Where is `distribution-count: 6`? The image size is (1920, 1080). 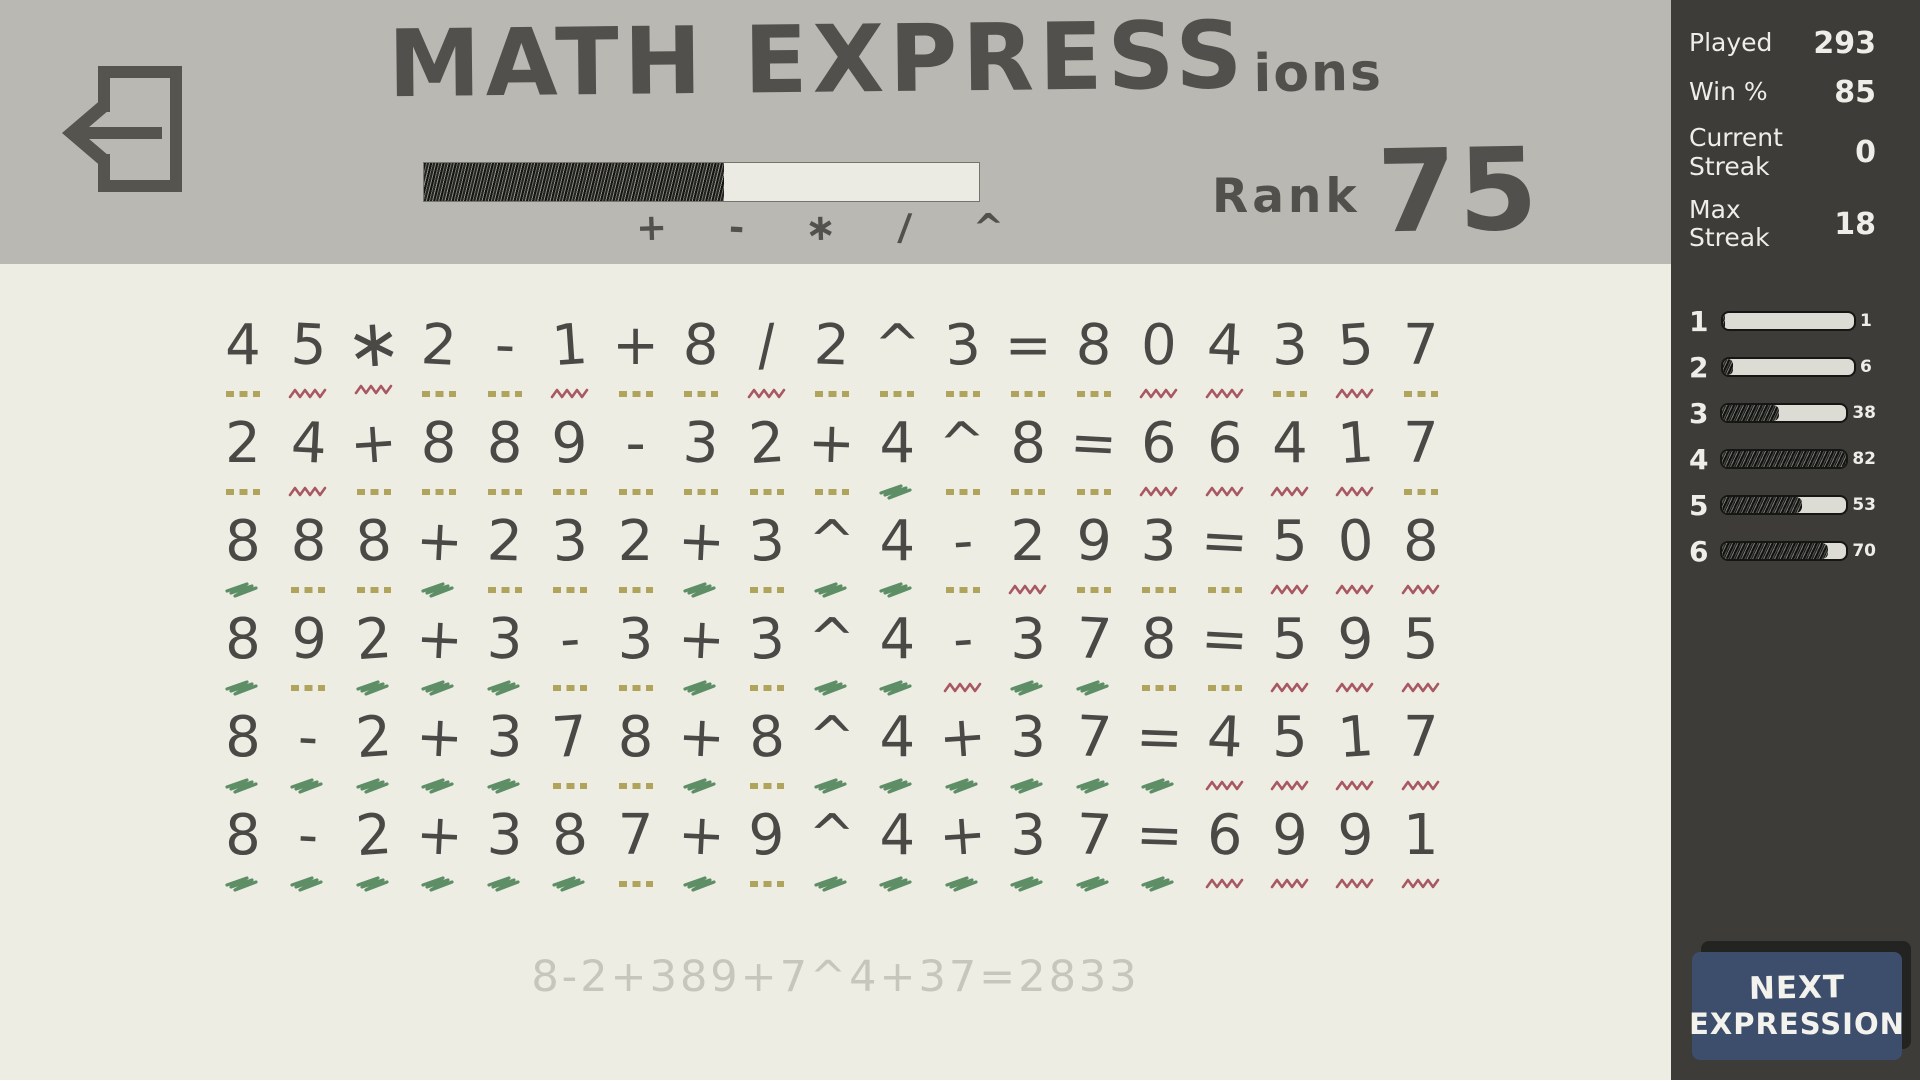 distribution-count: 6 is located at coordinates (1866, 367).